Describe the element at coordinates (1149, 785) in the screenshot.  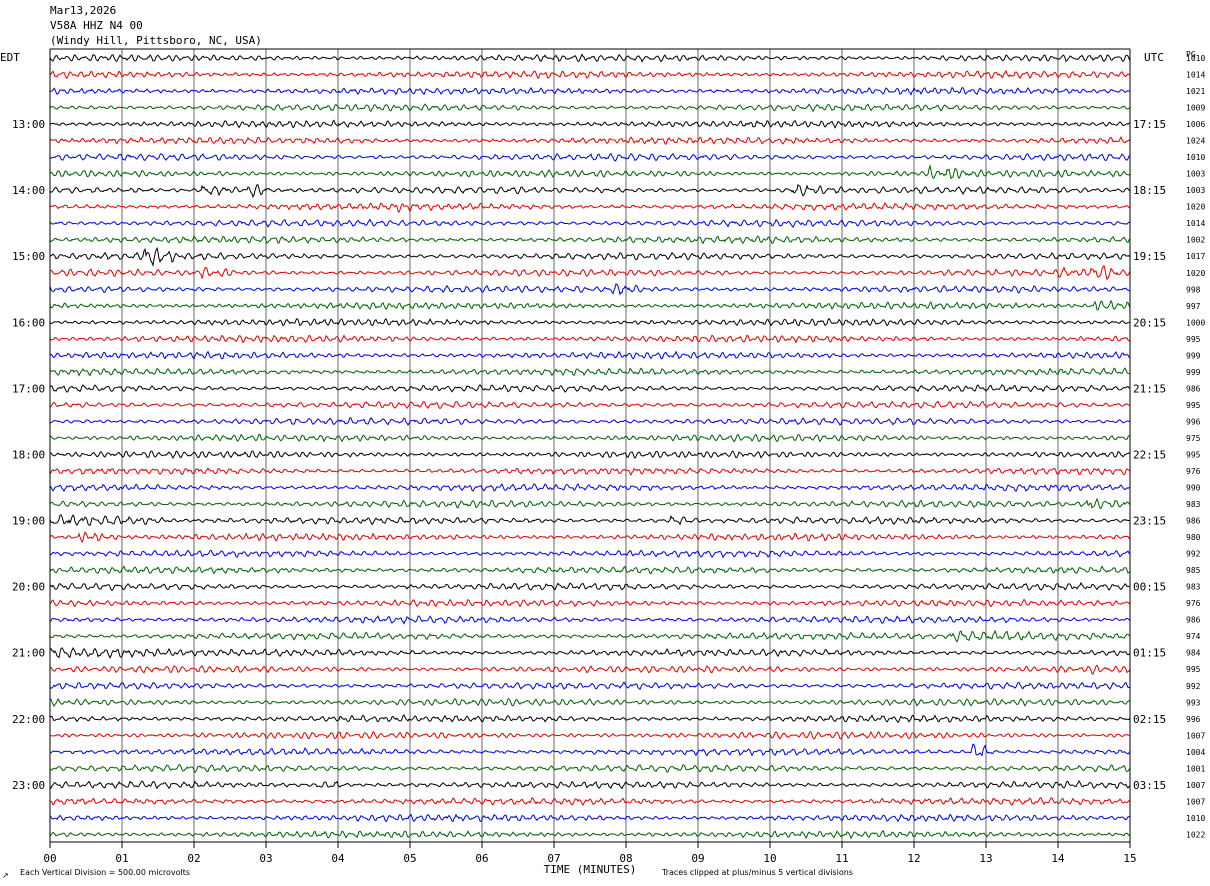
I see `right-hour-label: 03:15` at that location.